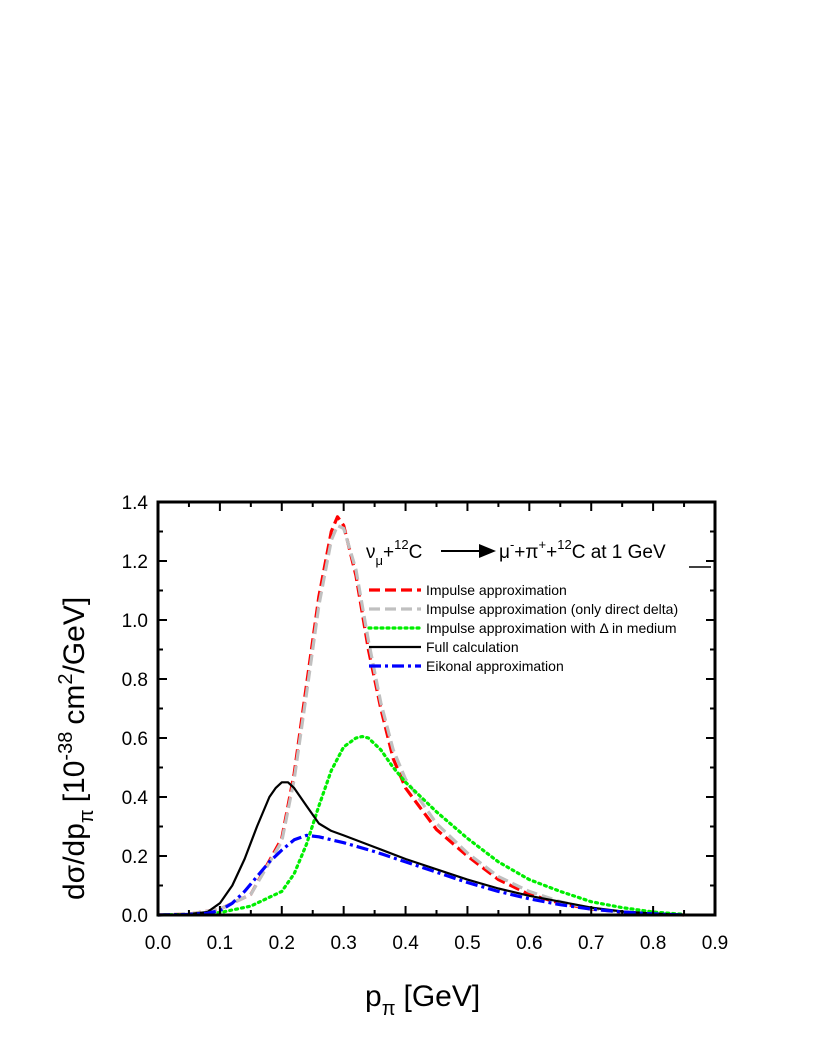 The height and width of the screenshot is (1064, 822). I want to click on y-tick-label: 0.0, so click(135, 916).